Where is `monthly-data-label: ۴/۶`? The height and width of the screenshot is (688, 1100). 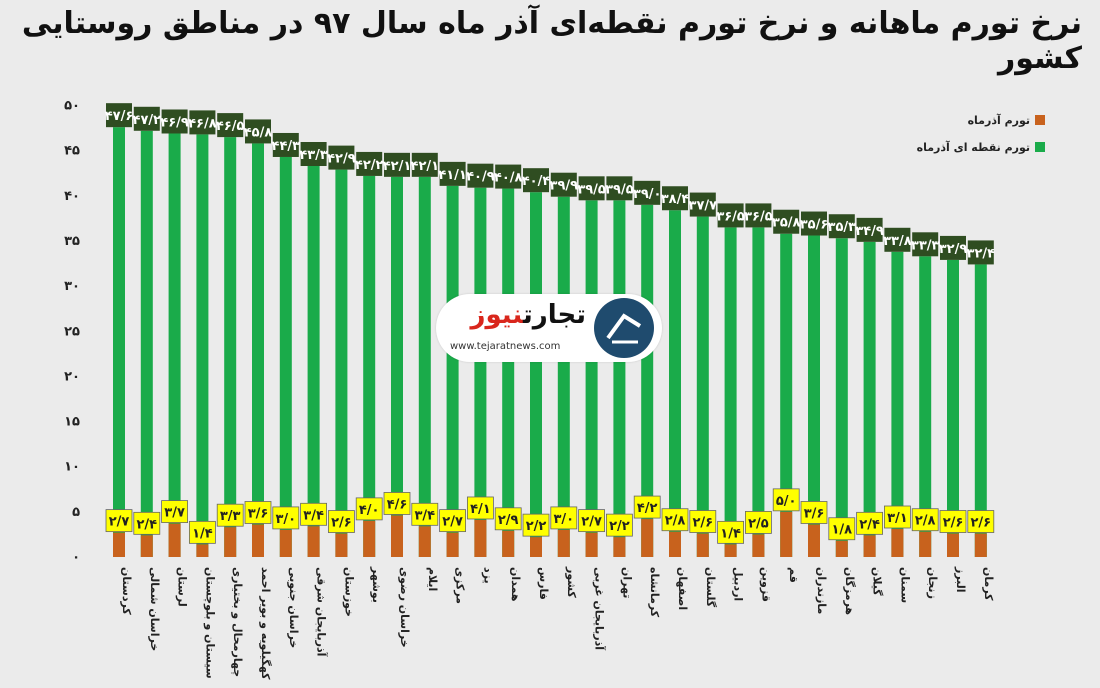 monthly-data-label: ۴/۶ is located at coordinates (397, 504).